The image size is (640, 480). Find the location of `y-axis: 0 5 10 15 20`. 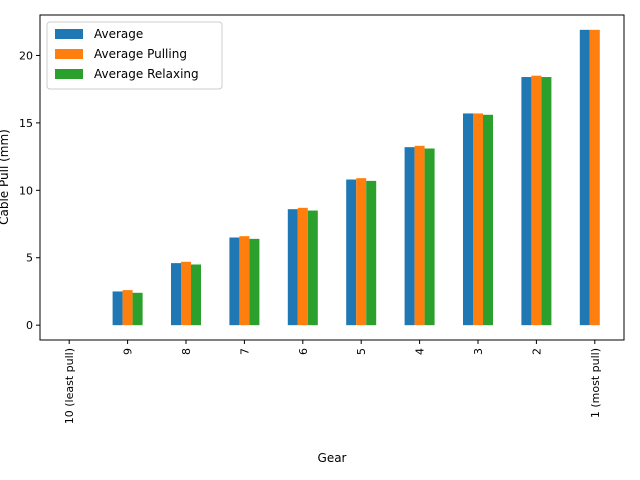

y-axis: 0 5 10 15 20 is located at coordinates (29, 190).